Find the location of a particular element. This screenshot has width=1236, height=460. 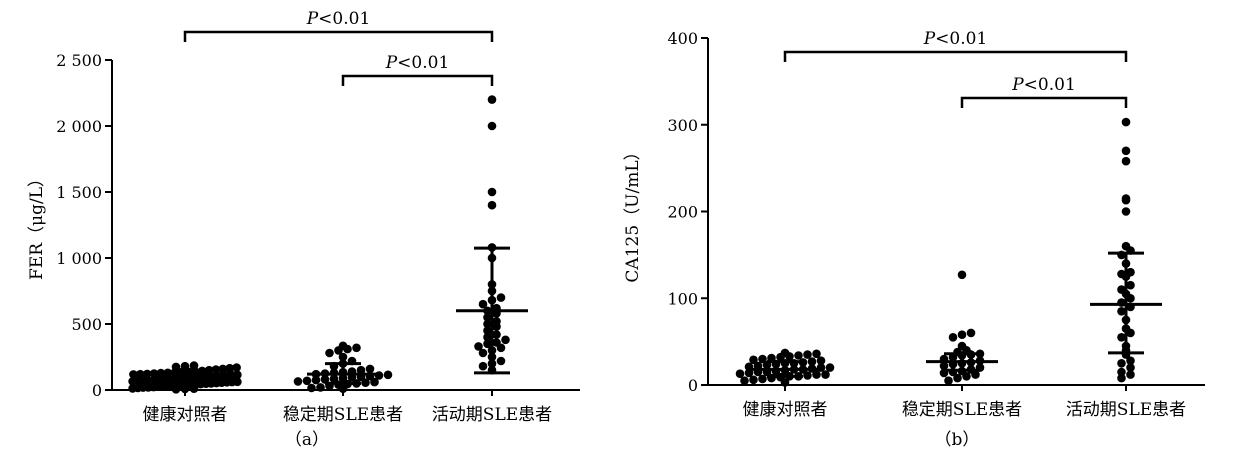

chart-b-panel-label: （b） is located at coordinates (957, 440).